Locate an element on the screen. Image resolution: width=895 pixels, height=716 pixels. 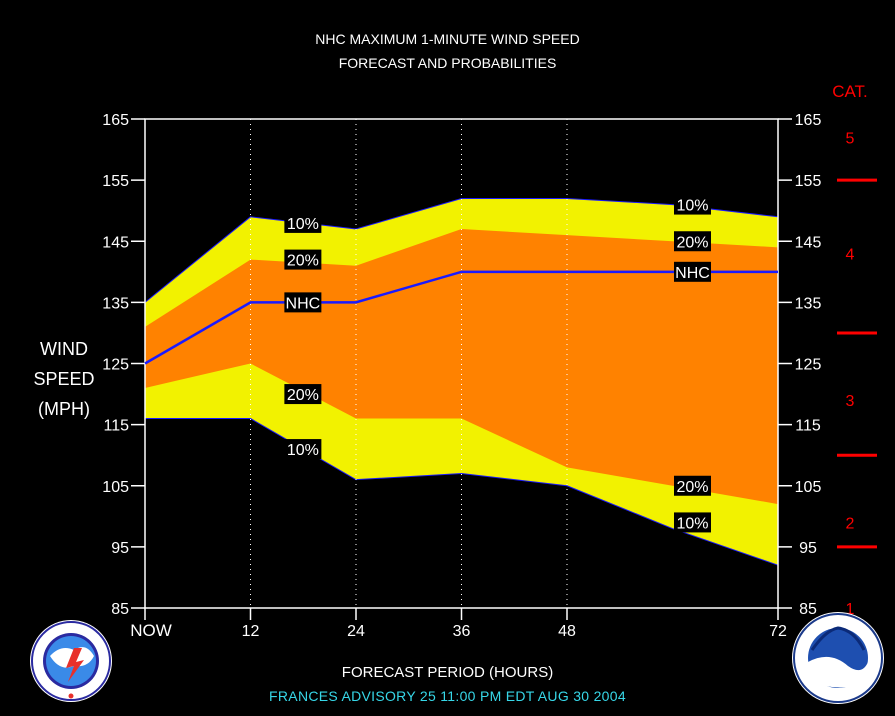
y-tick-label-right: 155 is located at coordinates (808, 181).